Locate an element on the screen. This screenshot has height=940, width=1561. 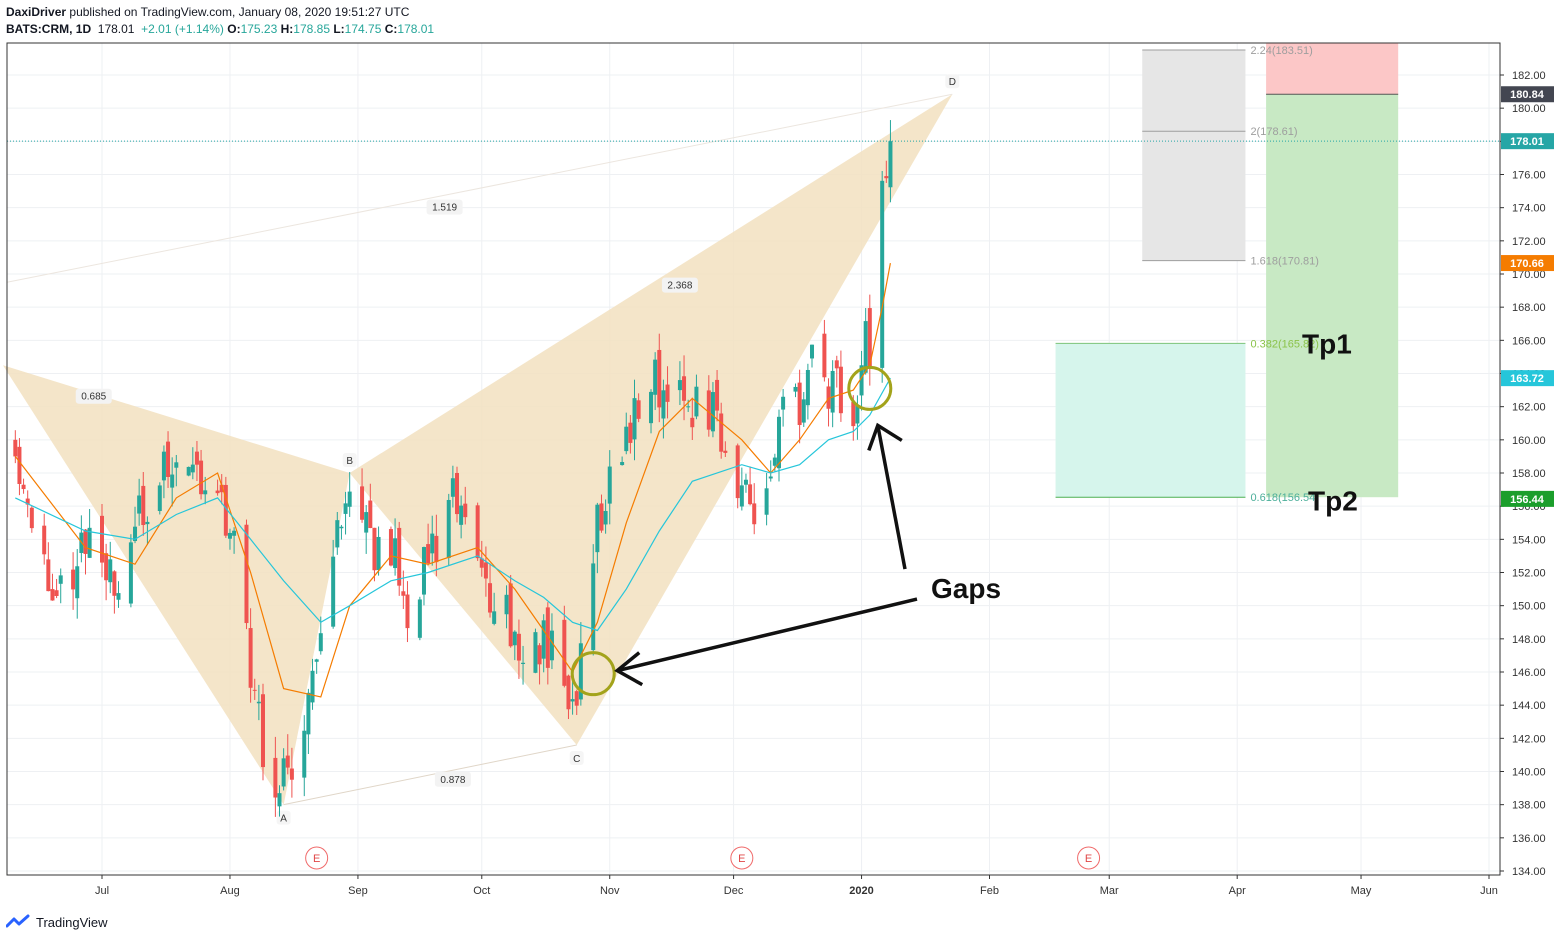
pattern-point-b: B is located at coordinates (349, 460).